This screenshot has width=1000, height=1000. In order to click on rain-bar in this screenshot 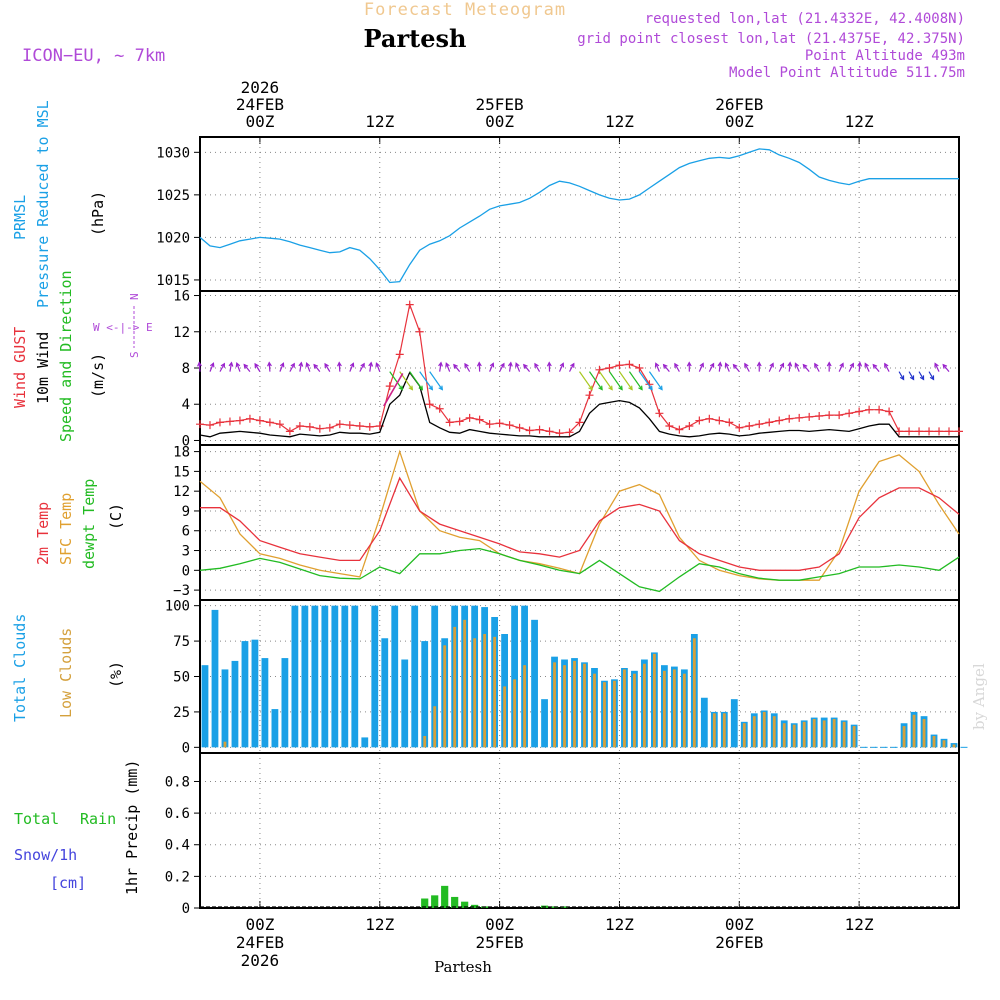, I will do `click(564, 907)`.